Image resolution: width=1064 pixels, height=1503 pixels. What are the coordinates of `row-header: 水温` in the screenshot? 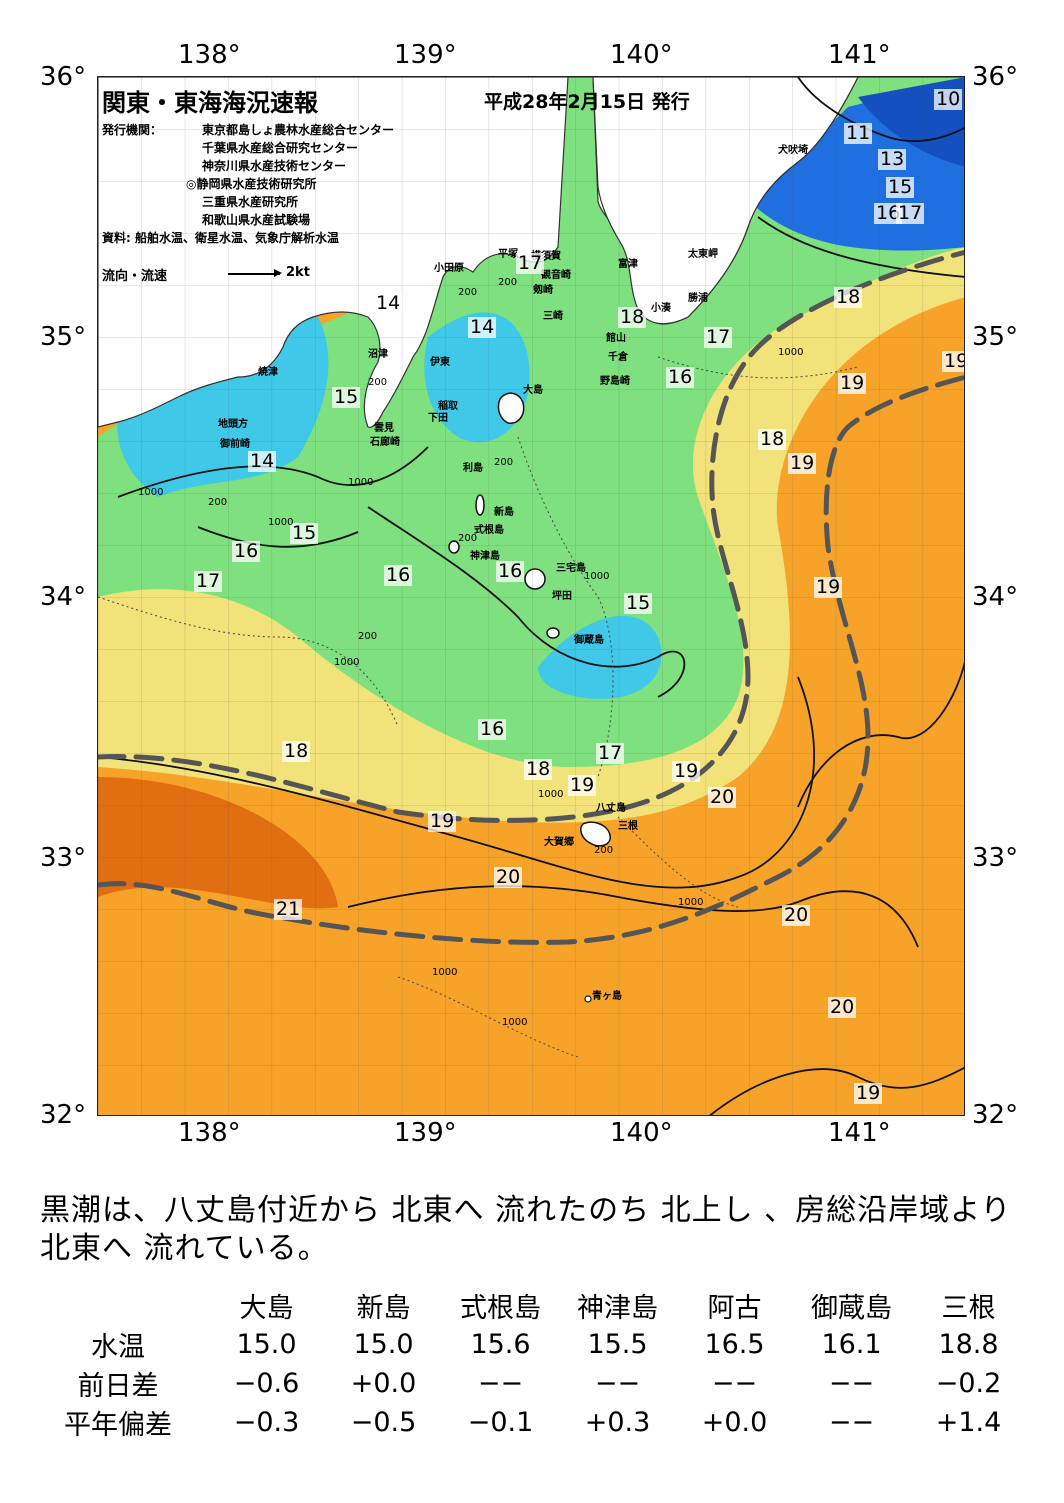 It's located at (118, 1347).